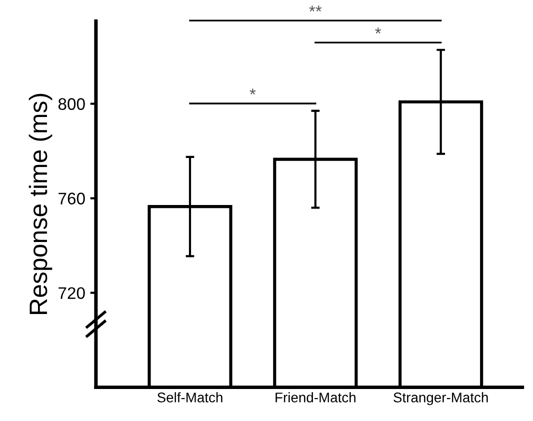 The image size is (533, 421). What do you see at coordinates (71, 198) in the screenshot?
I see `y-tick-label: 760` at bounding box center [71, 198].